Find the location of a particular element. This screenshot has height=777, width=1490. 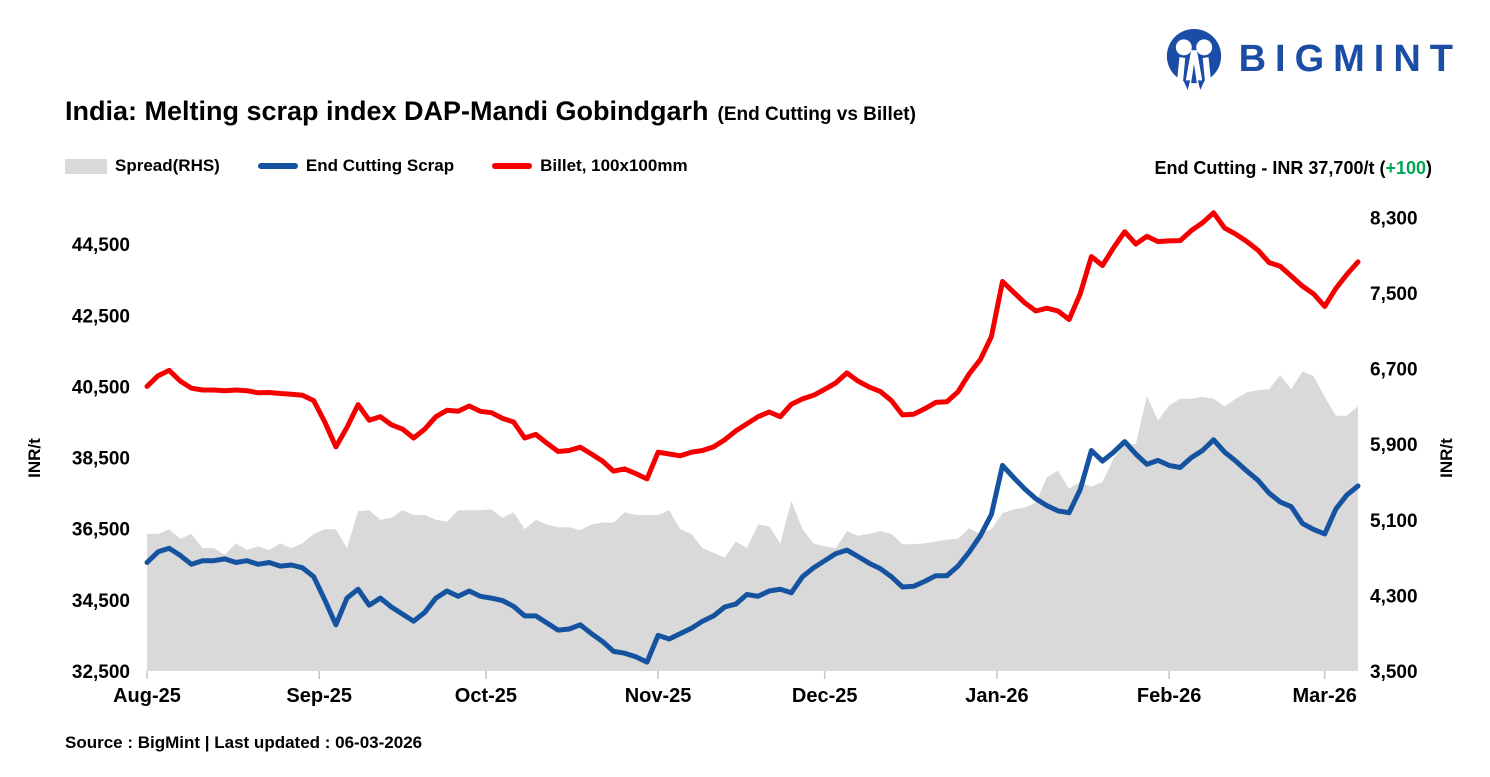

bigmint-wordmark: BIGMINT is located at coordinates (1350, 58).